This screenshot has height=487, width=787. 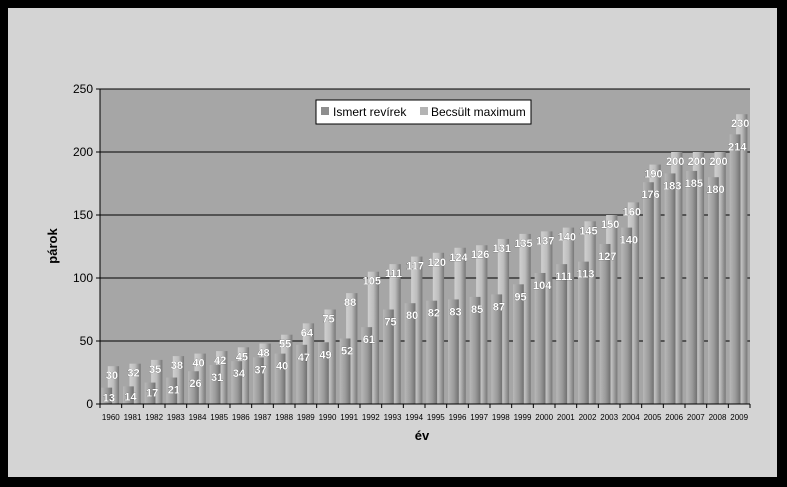 I want to click on data-label-ismert-revirek: 49, so click(x=325, y=355).